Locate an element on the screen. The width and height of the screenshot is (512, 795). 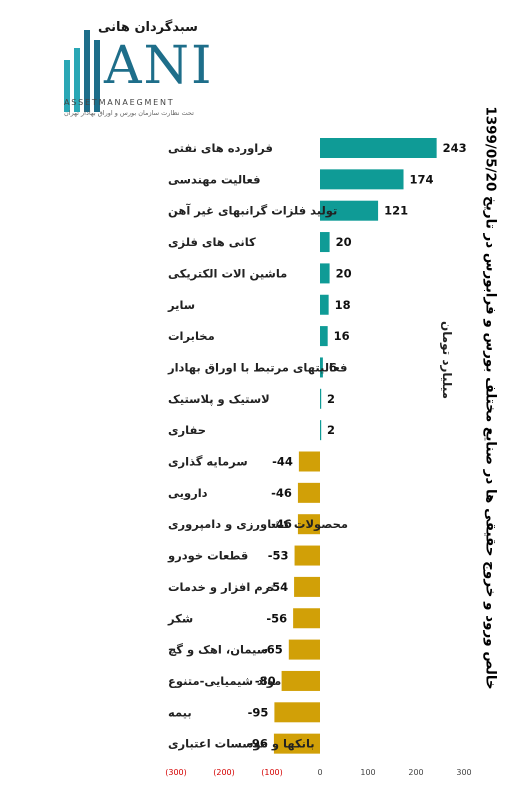
data-label: 18 is located at coordinates (343, 305).